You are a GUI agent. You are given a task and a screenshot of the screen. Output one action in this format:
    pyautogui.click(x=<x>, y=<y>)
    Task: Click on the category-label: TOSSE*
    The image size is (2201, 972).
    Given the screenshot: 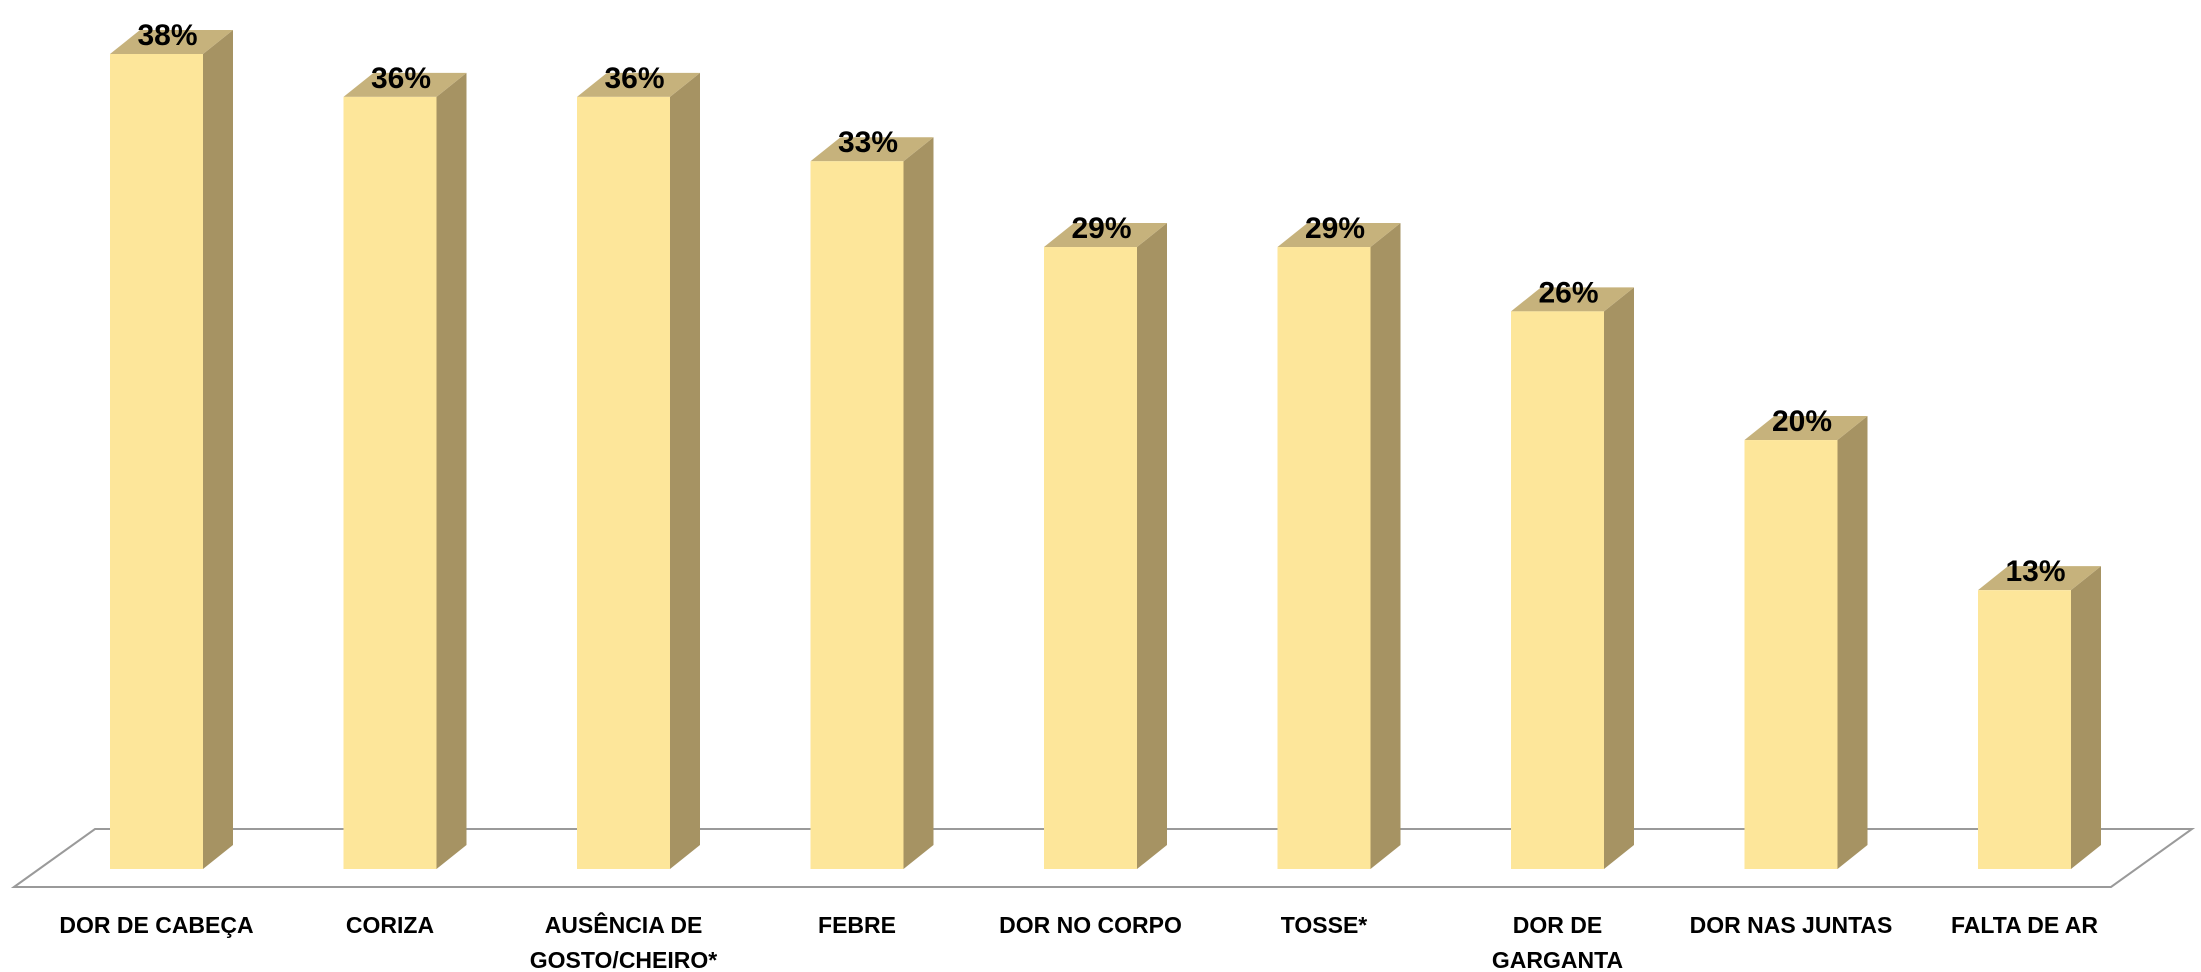 What is the action you would take?
    pyautogui.click(x=1324, y=925)
    